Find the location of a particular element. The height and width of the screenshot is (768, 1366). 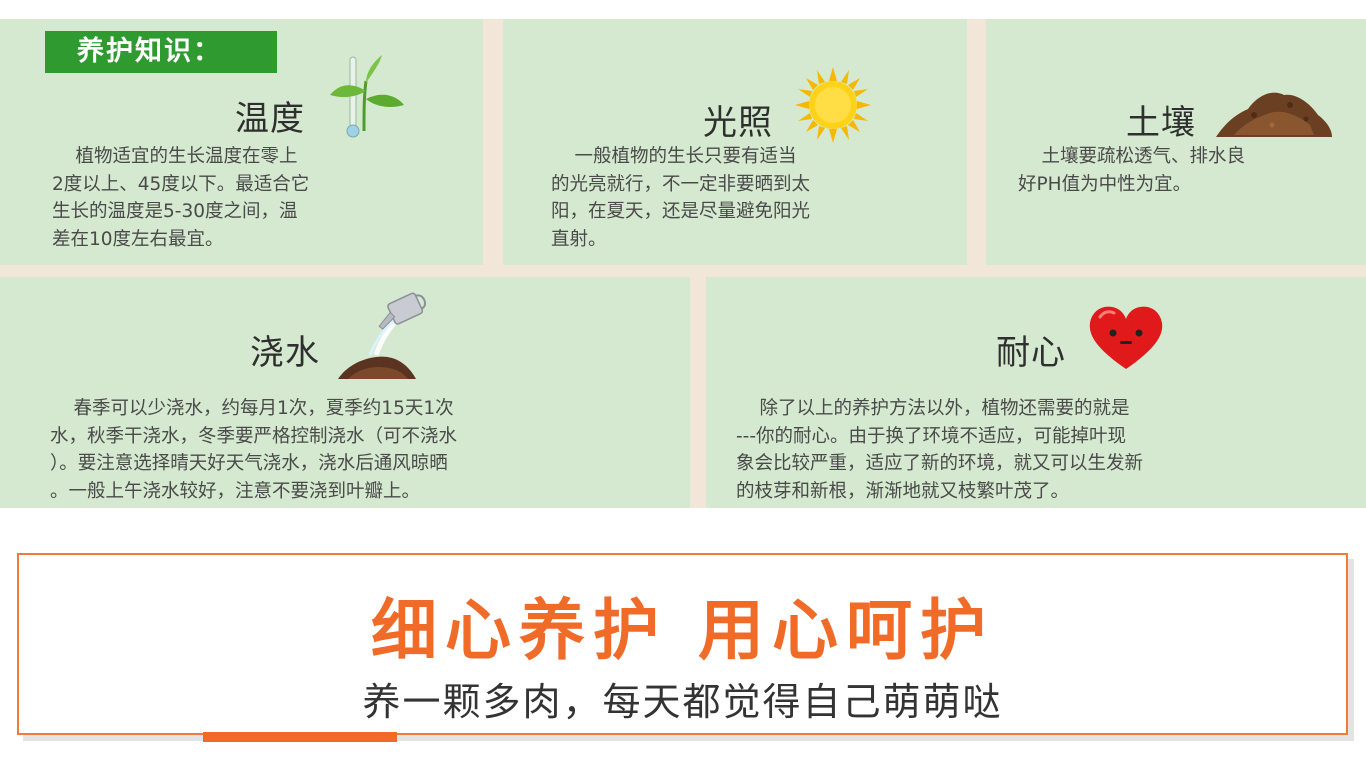

card-title-light: 光照 is located at coordinates (738, 123).